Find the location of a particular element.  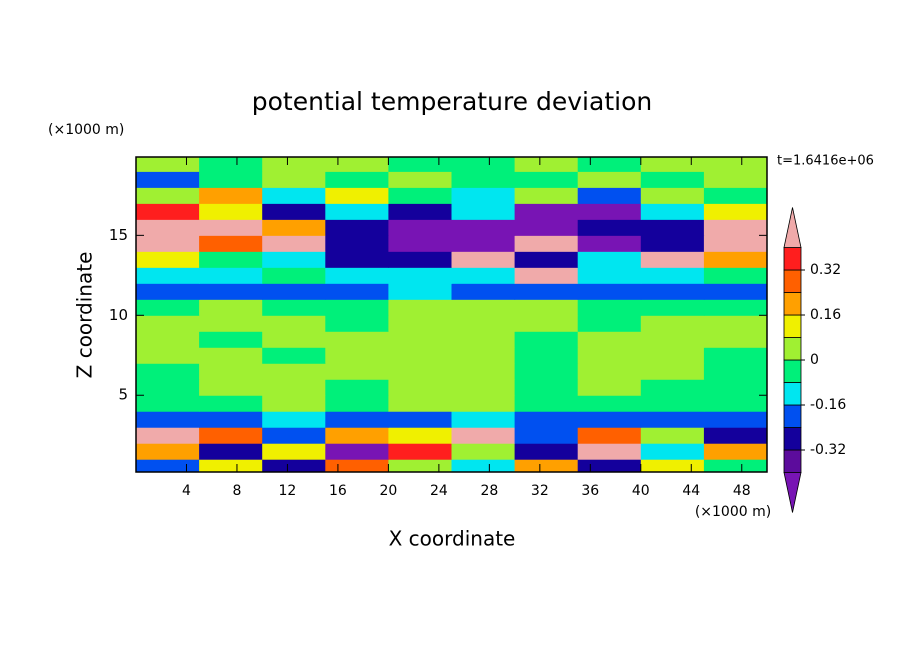

x-tick-label: 28 is located at coordinates (489, 491).